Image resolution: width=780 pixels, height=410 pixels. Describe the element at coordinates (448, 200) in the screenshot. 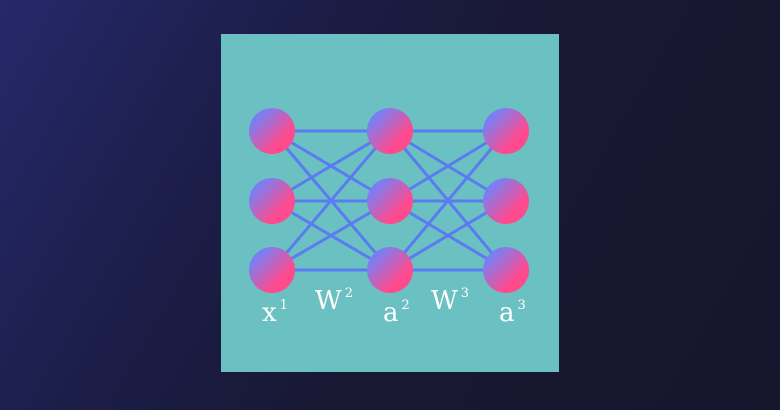

I see `edge-l2-n3-to-l3-n1` at that location.